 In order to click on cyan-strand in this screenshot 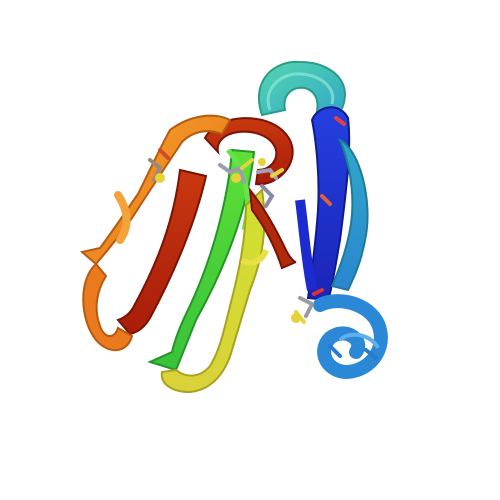, I will do `click(350, 258)`.